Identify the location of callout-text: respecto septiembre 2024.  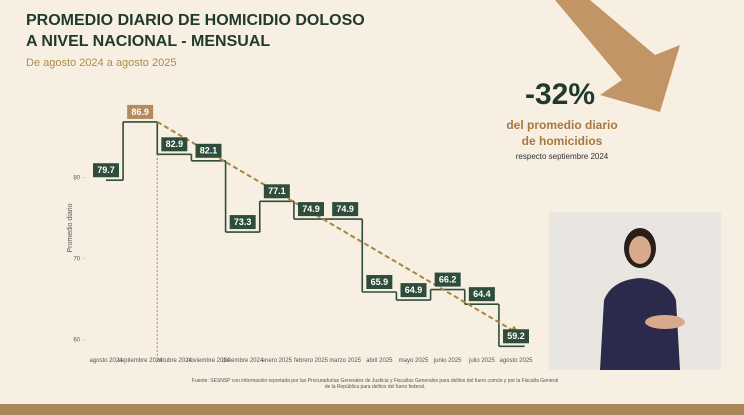
(562, 156).